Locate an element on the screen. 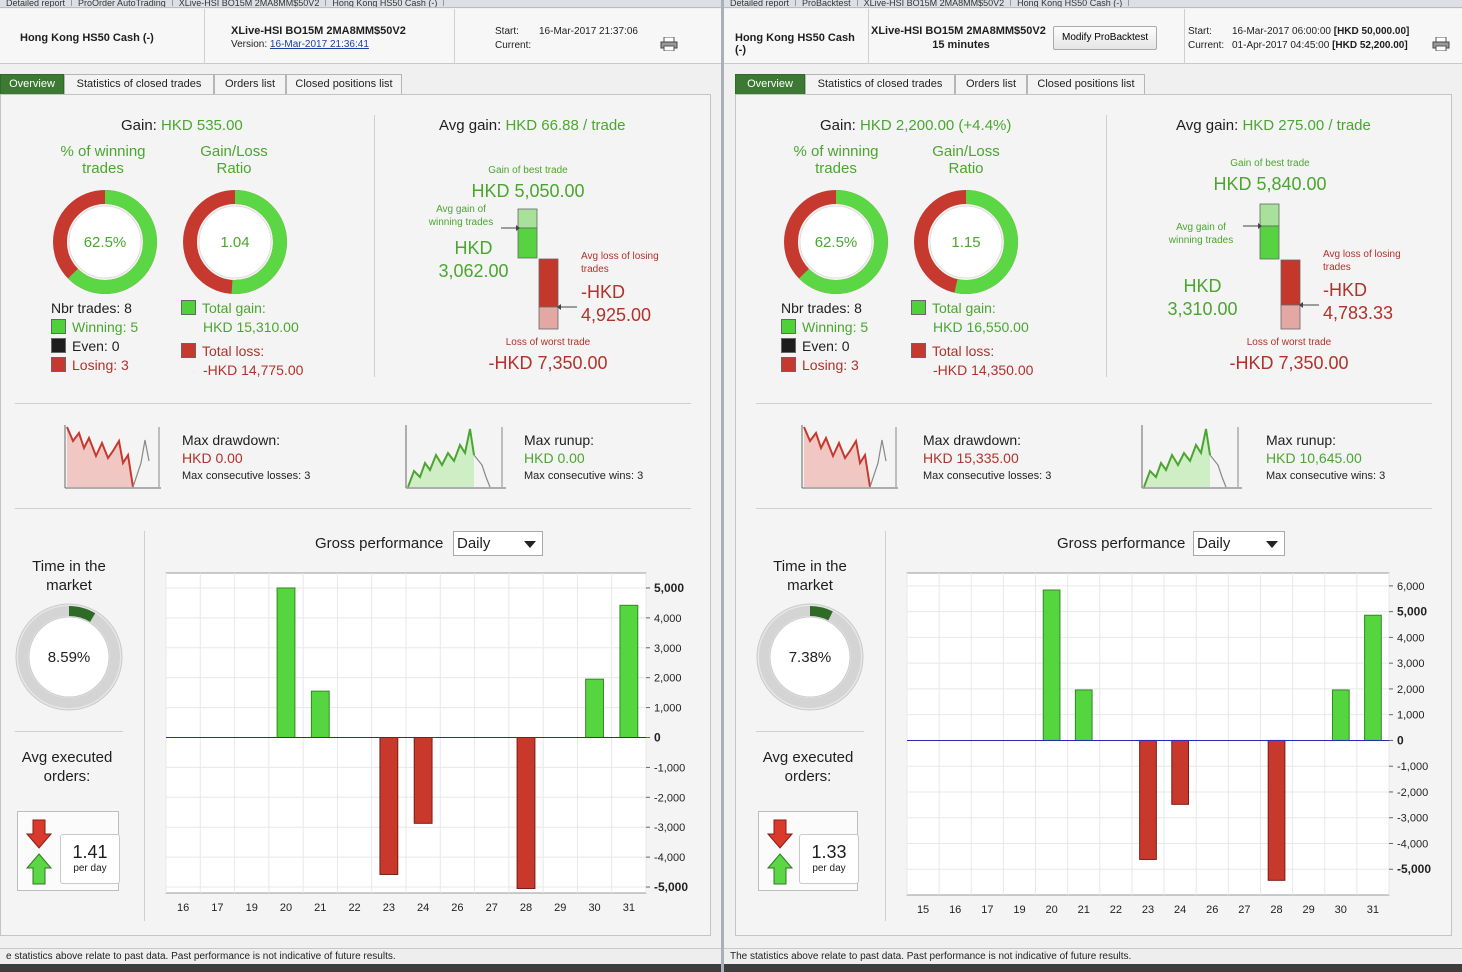  y-tick-label: -4,000 is located at coordinates (1412, 844).